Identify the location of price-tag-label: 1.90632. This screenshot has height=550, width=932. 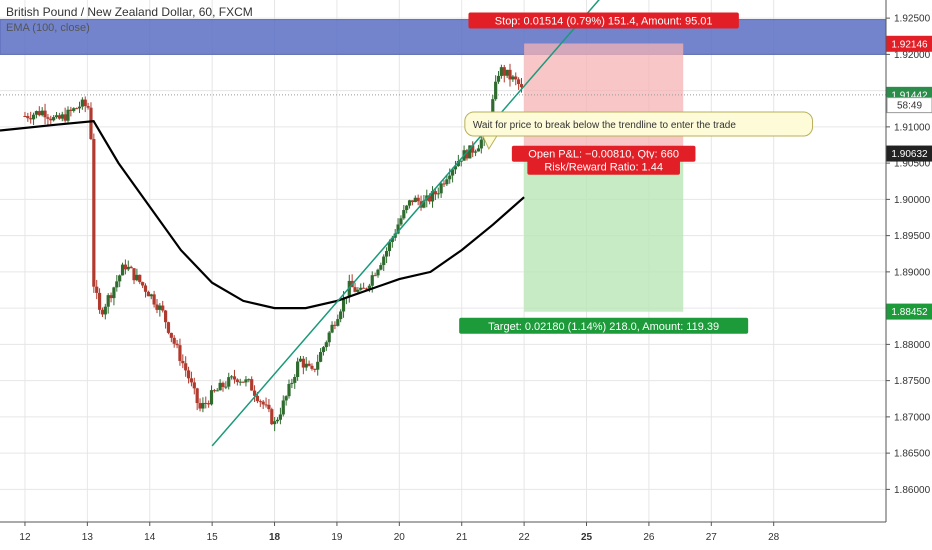
(909, 154).